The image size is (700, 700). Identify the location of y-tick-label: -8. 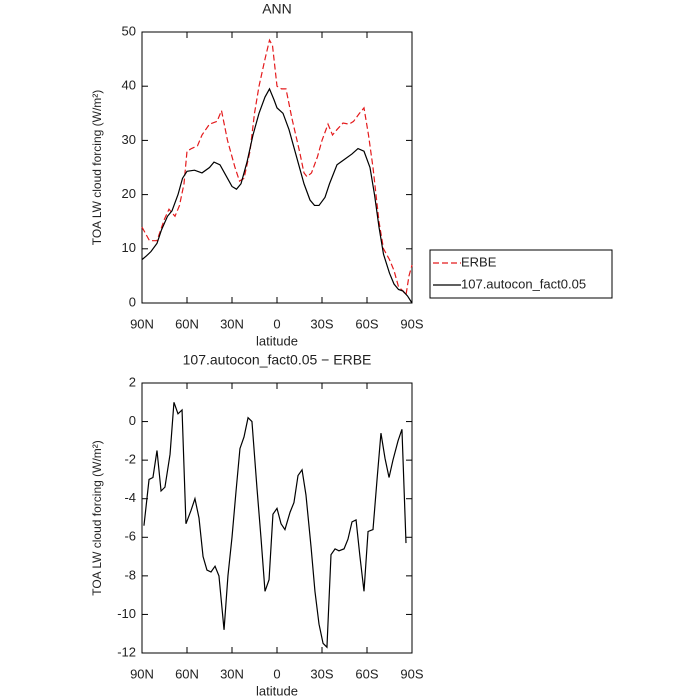
(130, 574).